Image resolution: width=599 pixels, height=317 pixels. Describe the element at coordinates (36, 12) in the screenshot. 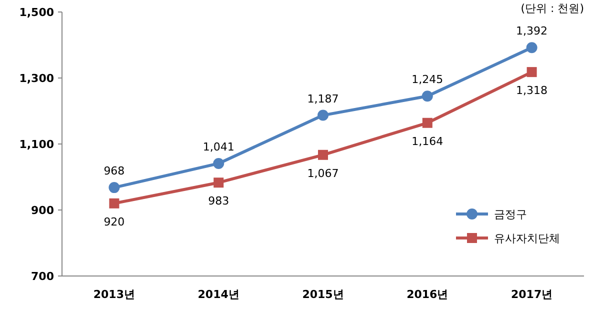

I see `y-tick-label: 1,500` at that location.